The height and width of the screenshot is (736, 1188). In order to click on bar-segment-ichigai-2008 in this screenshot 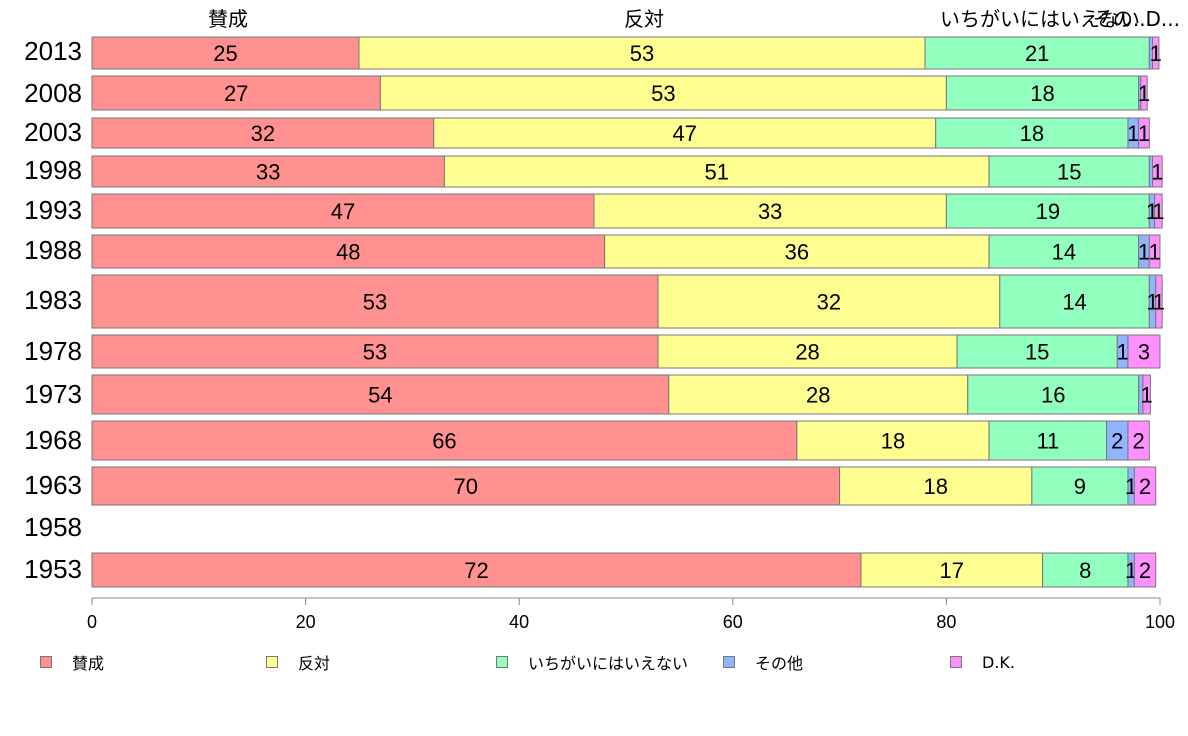, I will do `click(1042, 93)`.